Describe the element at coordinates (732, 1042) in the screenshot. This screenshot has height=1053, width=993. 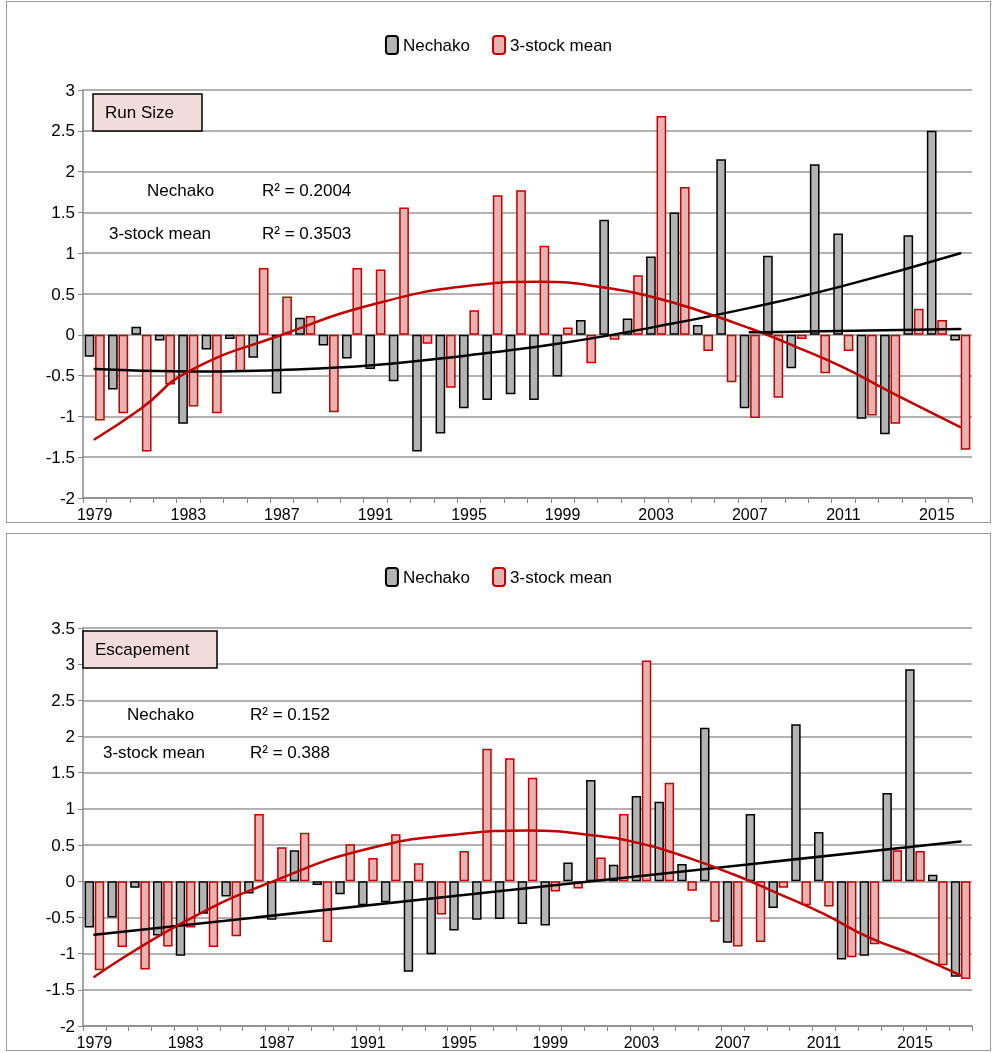
I see `x-tick-label: 2007` at that location.